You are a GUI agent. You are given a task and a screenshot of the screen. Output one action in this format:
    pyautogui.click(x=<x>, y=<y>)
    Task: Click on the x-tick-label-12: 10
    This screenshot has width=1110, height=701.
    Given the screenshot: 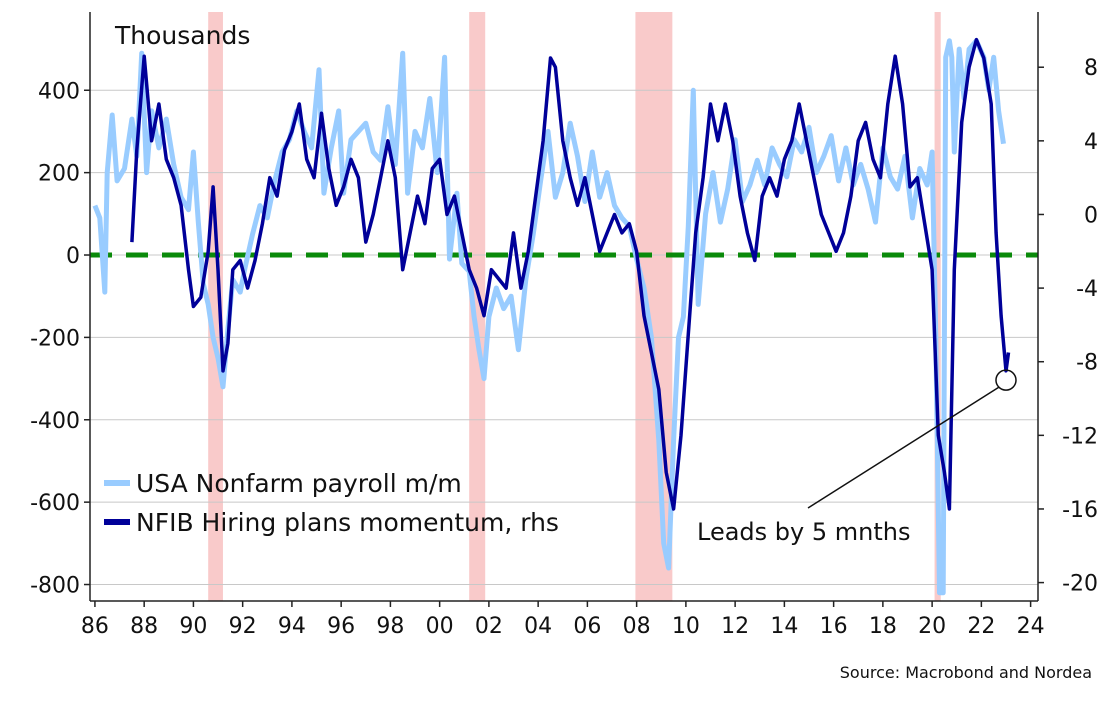 What is the action you would take?
    pyautogui.click(x=686, y=626)
    